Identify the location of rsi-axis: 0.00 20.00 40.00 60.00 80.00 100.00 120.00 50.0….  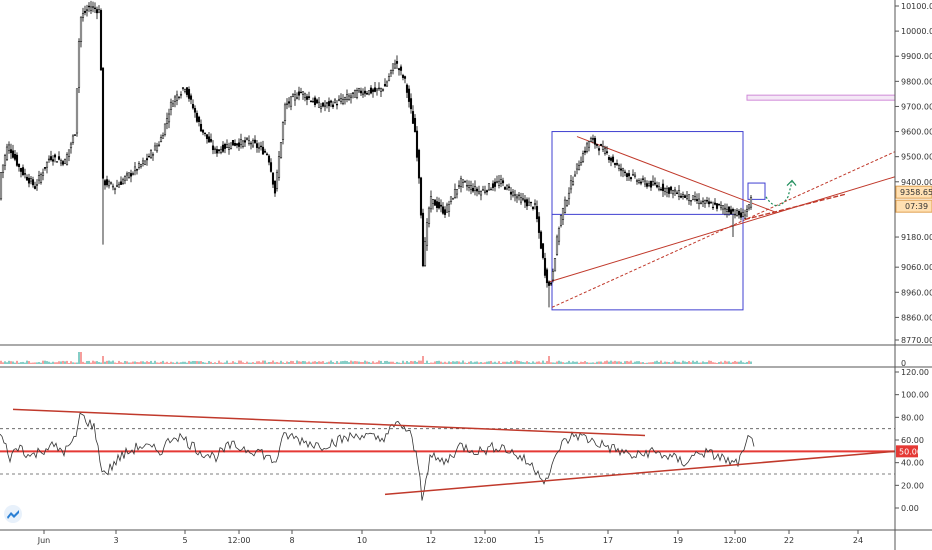
(912, 440).